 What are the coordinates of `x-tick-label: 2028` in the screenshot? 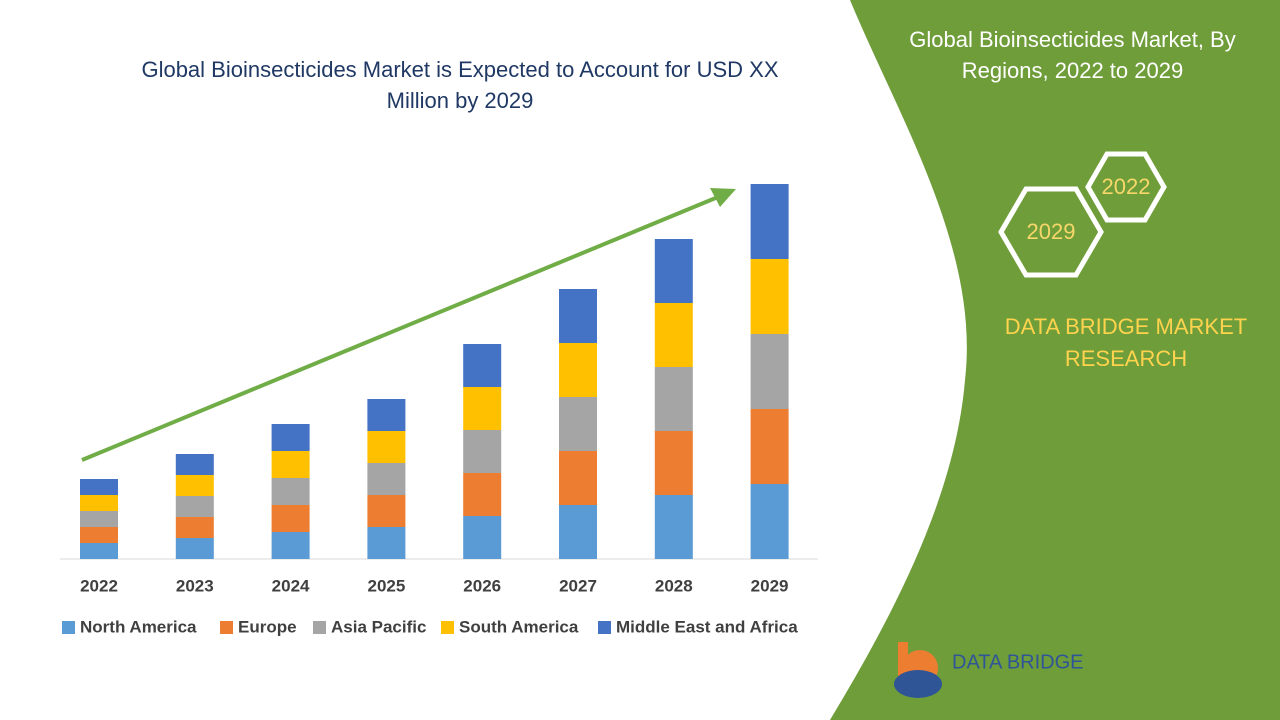 It's located at (674, 585).